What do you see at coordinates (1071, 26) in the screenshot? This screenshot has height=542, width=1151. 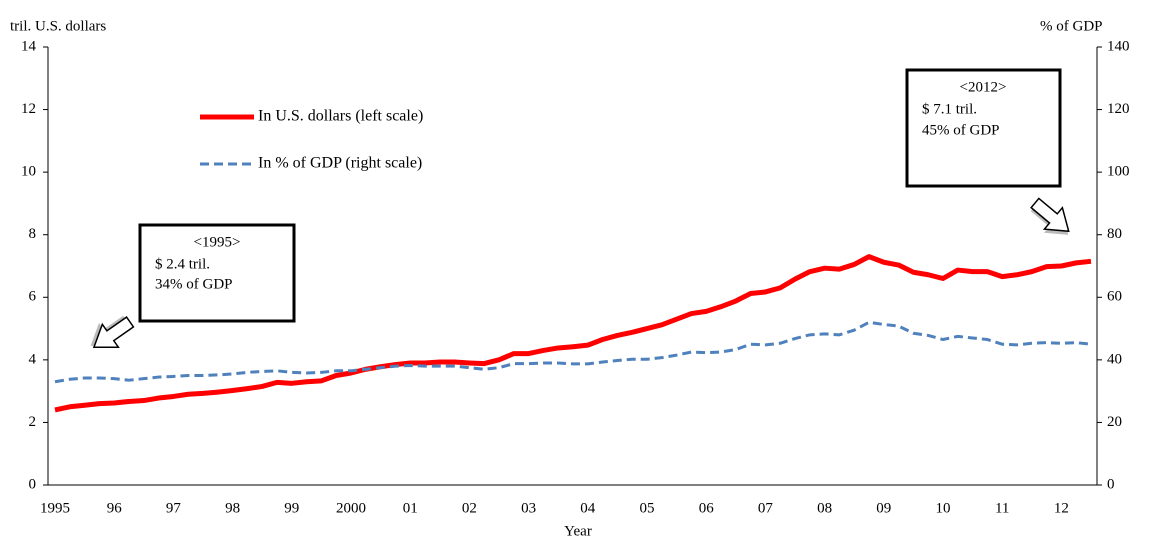 I see `y2-axis-title: % of GDP` at bounding box center [1071, 26].